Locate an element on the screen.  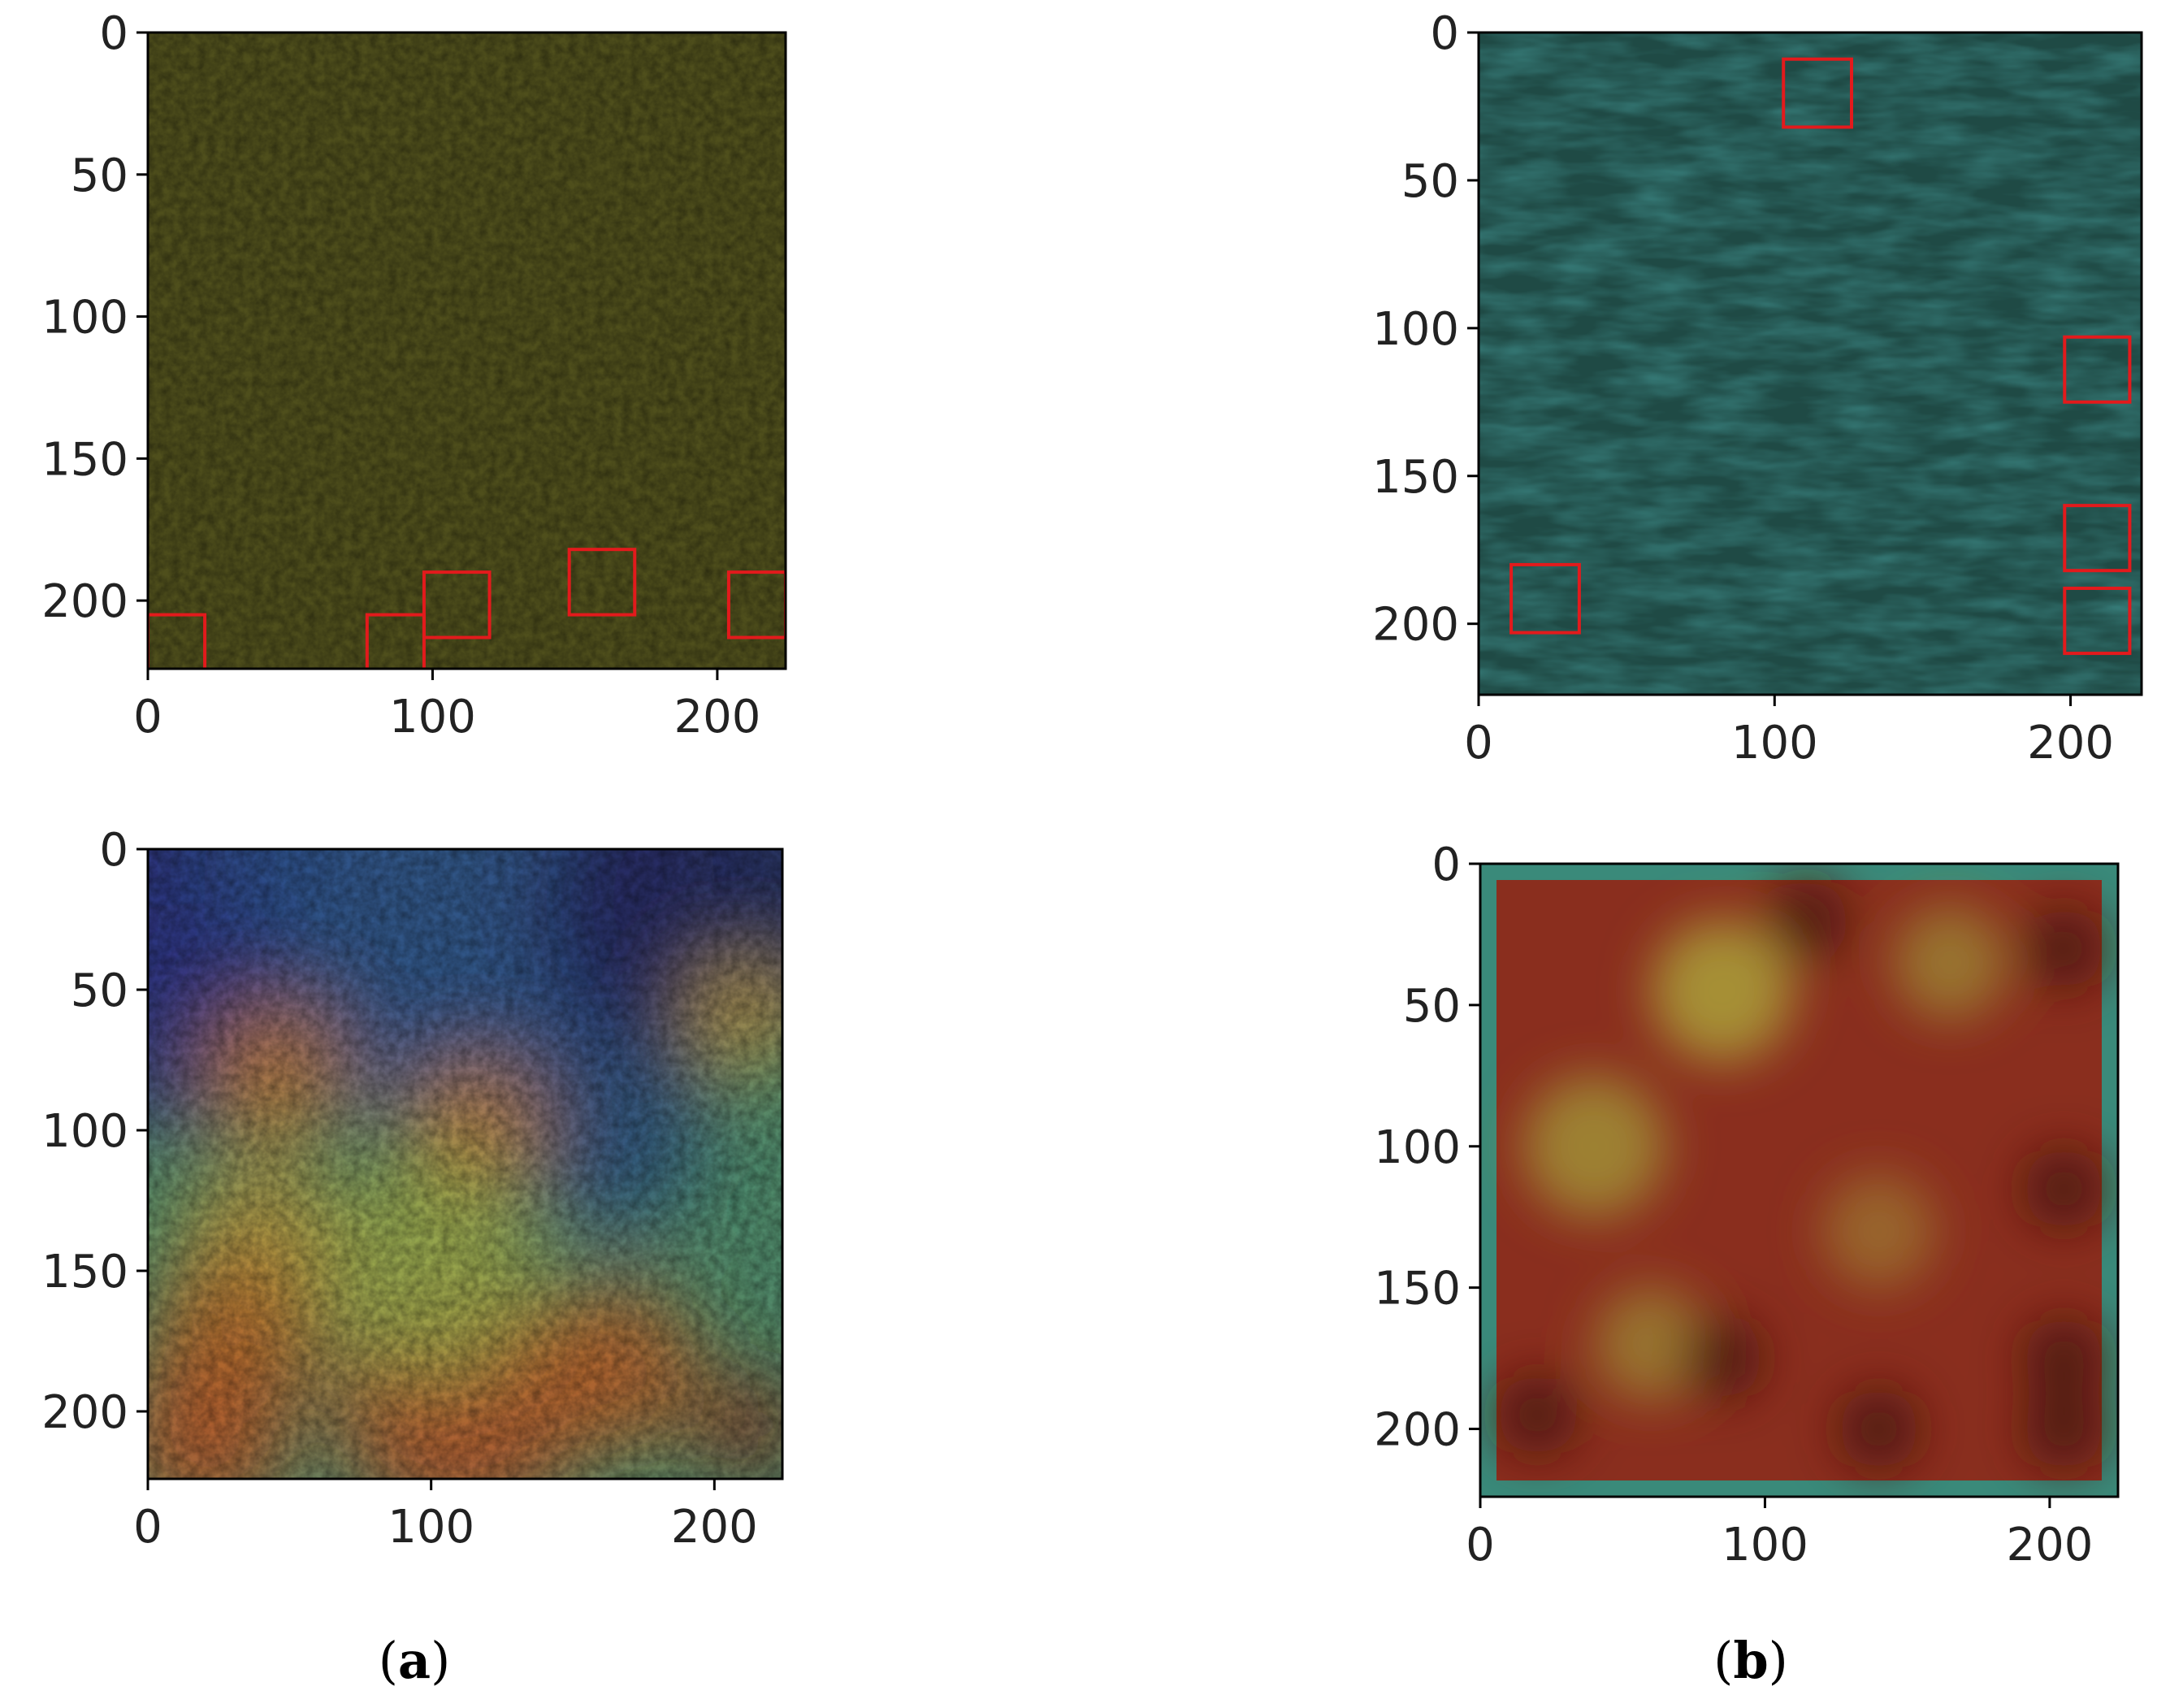
caption-b: (b) is located at coordinates (1751, 1660).